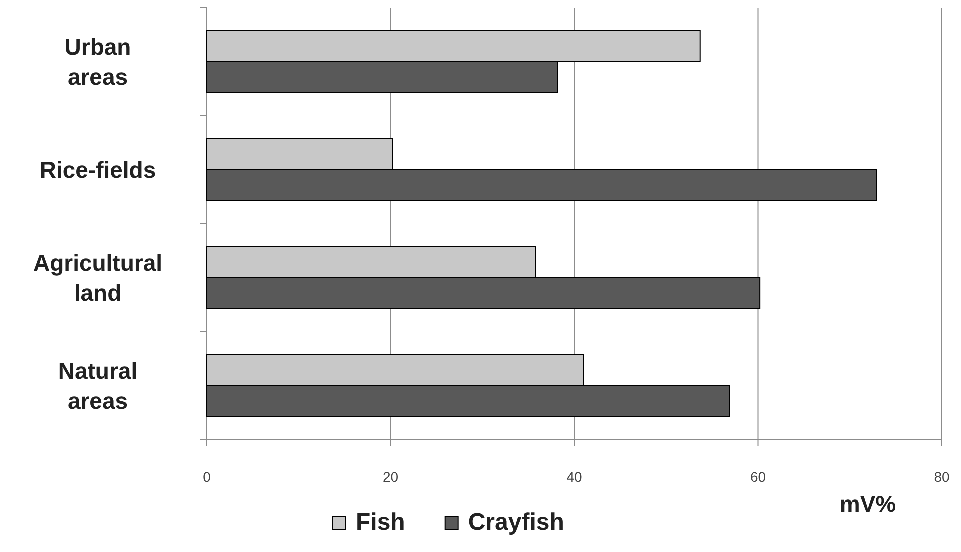  I want to click on y-tick-label: Urban areas, so click(98, 62).